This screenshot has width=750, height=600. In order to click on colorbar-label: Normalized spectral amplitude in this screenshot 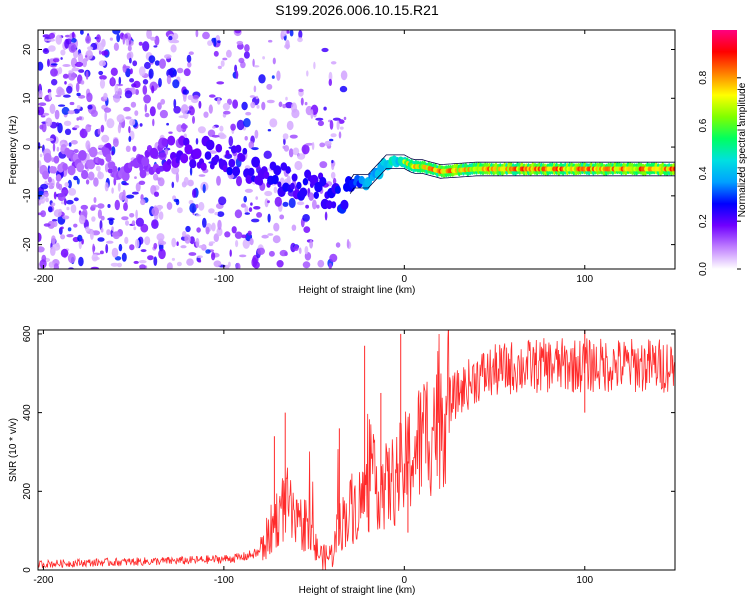, I will do `click(742, 149)`.